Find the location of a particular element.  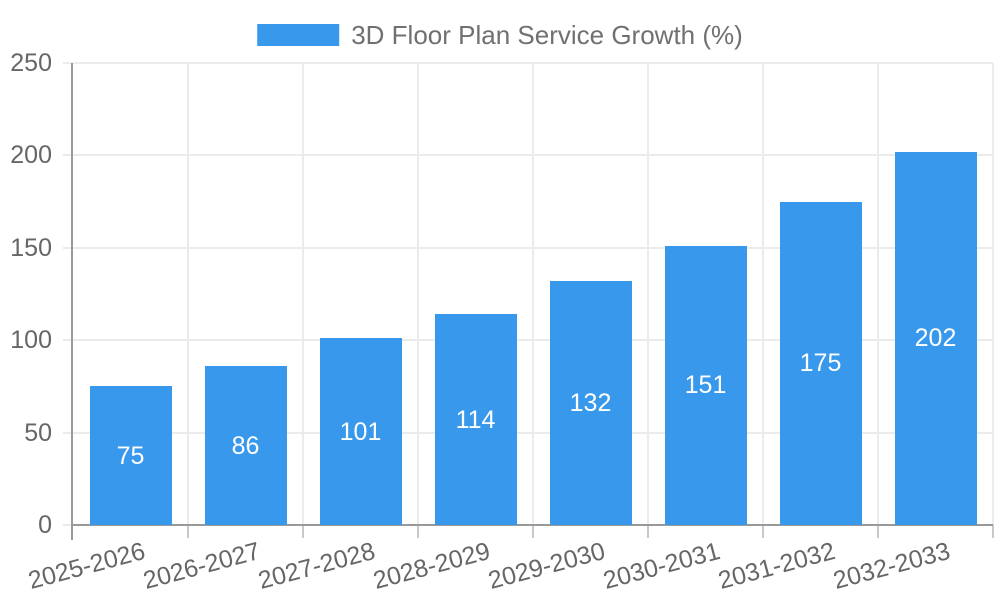

legend-label: 3D Floor Plan Service Growth (%) is located at coordinates (547, 35).